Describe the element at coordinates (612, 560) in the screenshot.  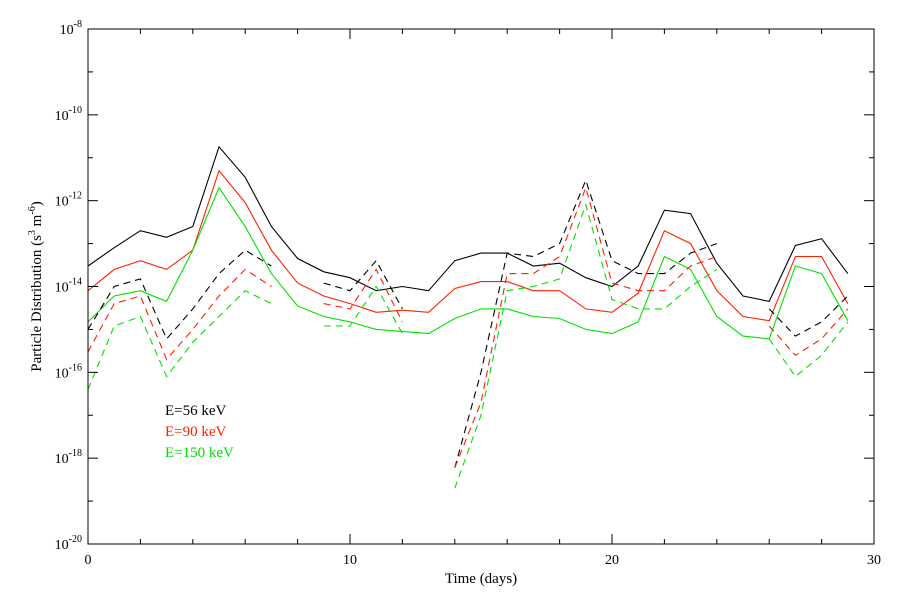
I see `x-tick-label: 20` at that location.